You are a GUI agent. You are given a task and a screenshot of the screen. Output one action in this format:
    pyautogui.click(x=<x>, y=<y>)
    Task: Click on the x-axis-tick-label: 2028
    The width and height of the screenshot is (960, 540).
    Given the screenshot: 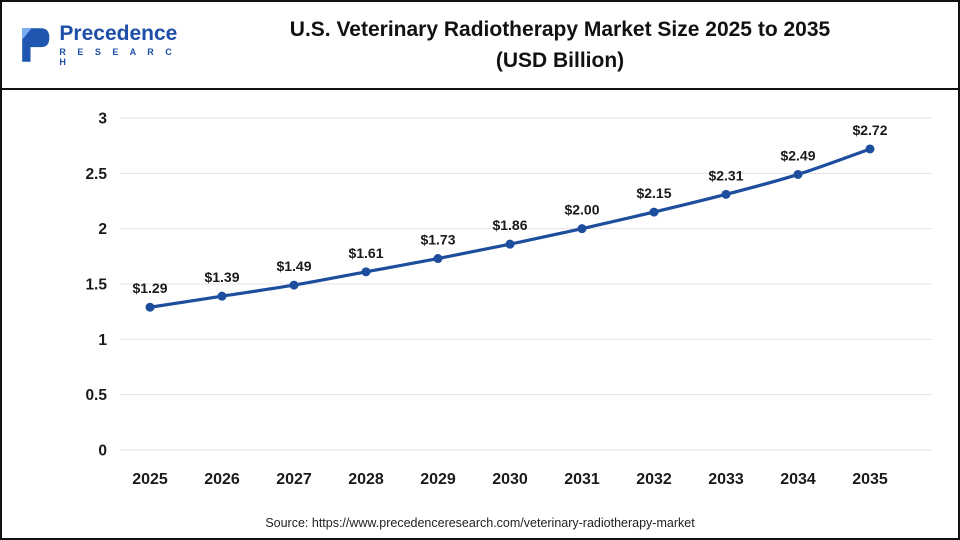 What is the action you would take?
    pyautogui.click(x=366, y=479)
    